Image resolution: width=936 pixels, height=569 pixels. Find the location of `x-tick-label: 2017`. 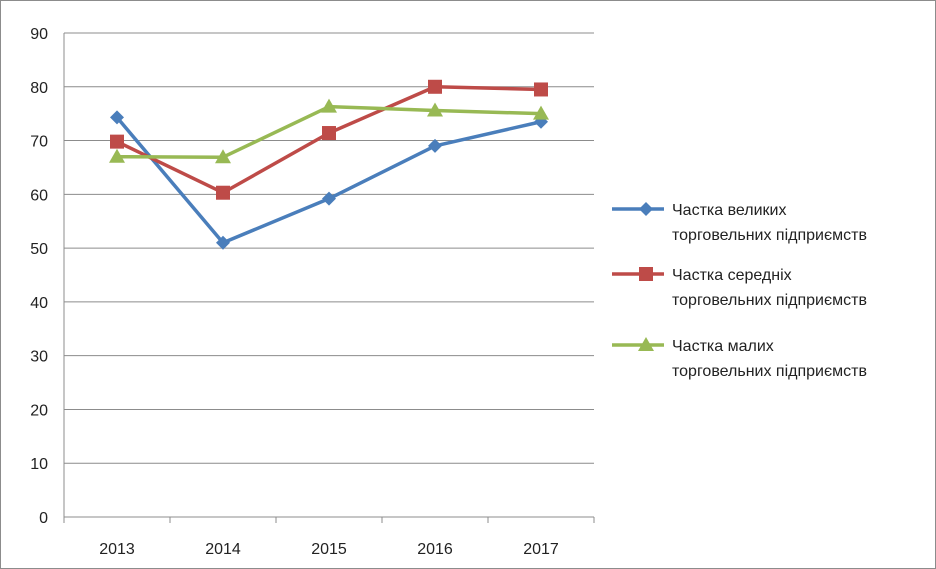

x-tick-label: 2017 is located at coordinates (541, 549).